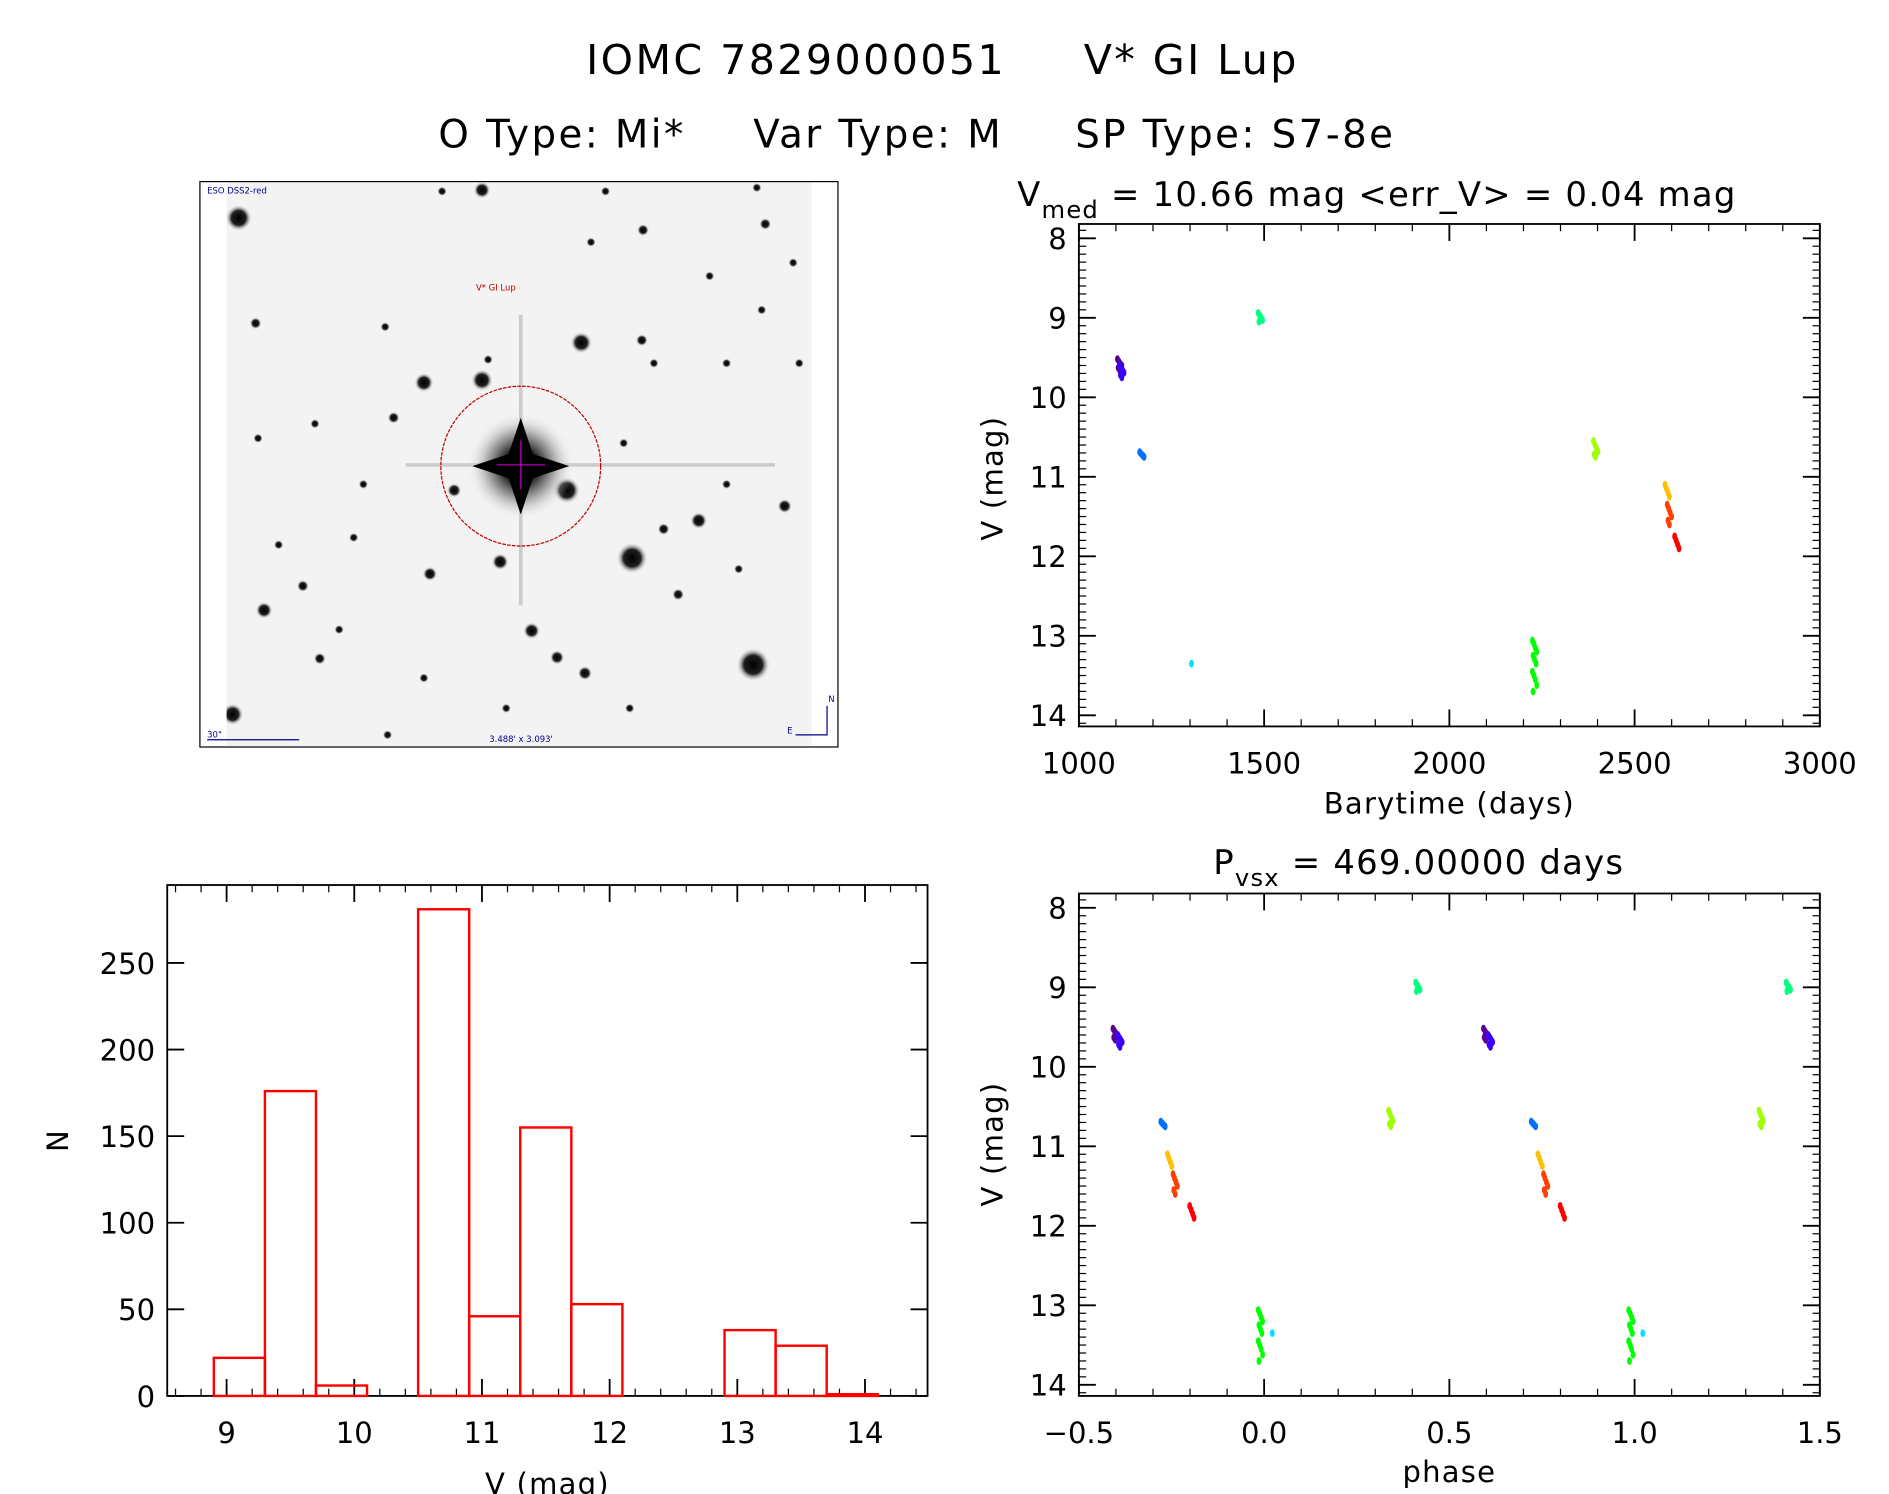 This screenshot has height=1494, width=1889. Describe the element at coordinates (1634, 1433) in the screenshot. I see `x-tick-label: 1.0` at that location.